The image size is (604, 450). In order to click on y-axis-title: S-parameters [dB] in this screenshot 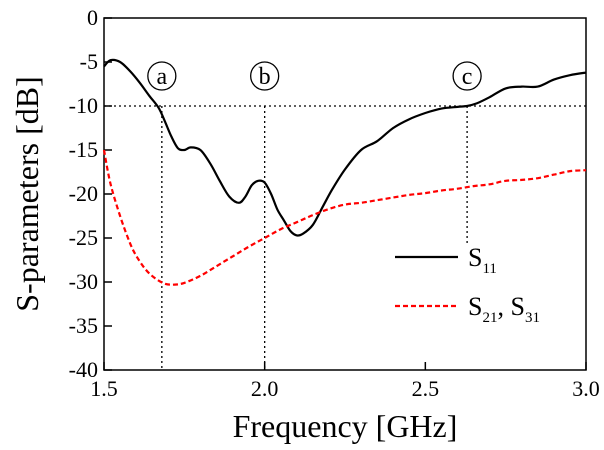, I will do `click(27, 193)`.